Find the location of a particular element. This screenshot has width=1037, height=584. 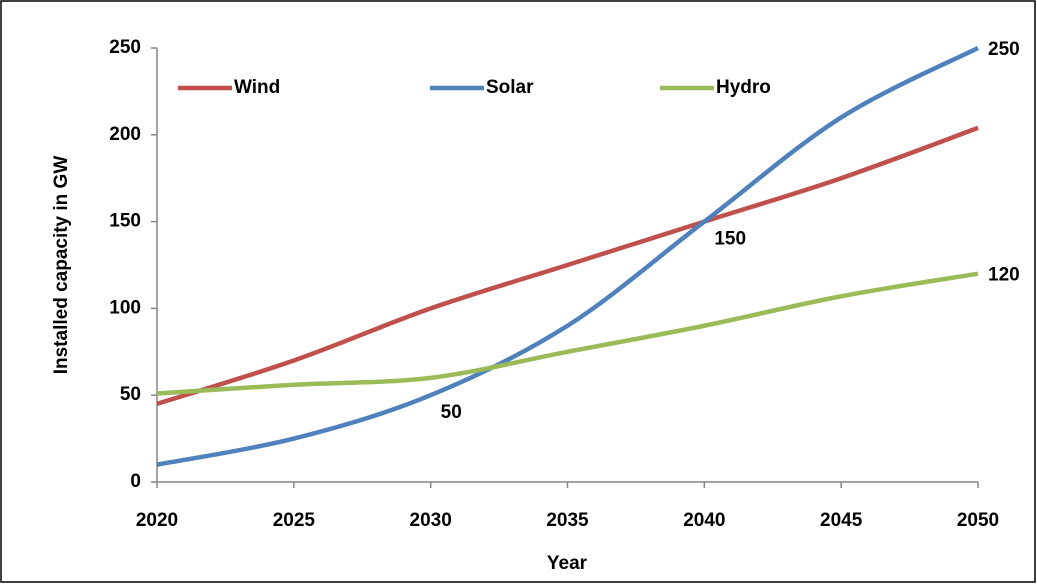

data-label: 120 is located at coordinates (1004, 275).